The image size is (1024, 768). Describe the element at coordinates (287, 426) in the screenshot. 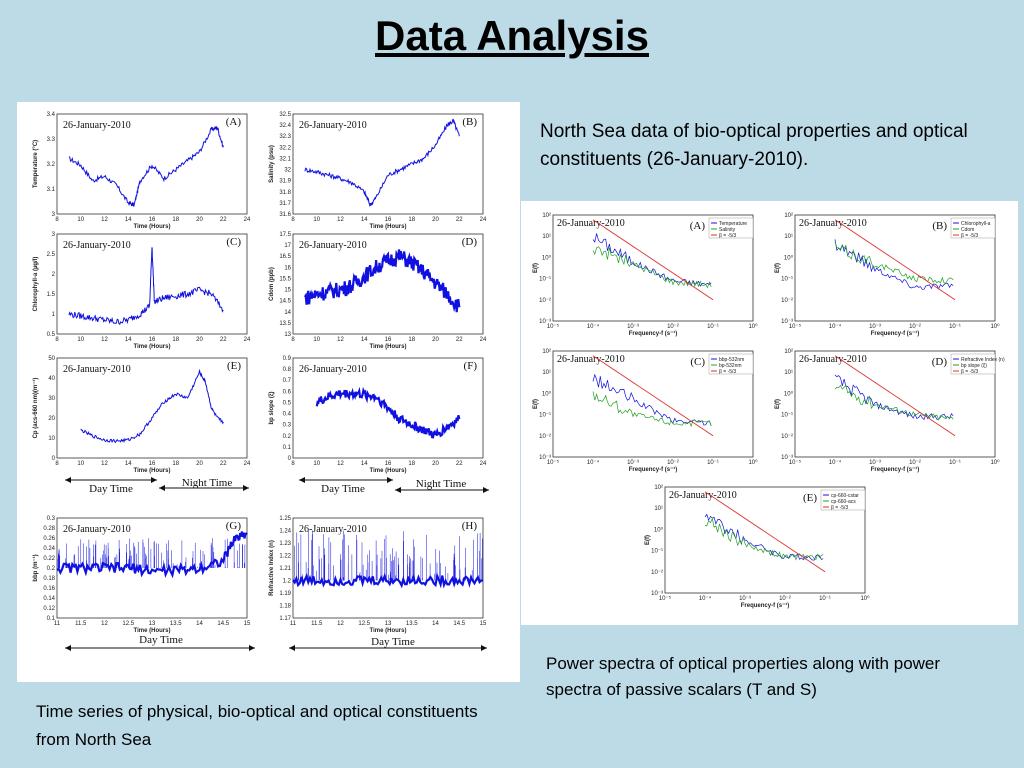

I see `y-tick-label: 0.3` at that location.